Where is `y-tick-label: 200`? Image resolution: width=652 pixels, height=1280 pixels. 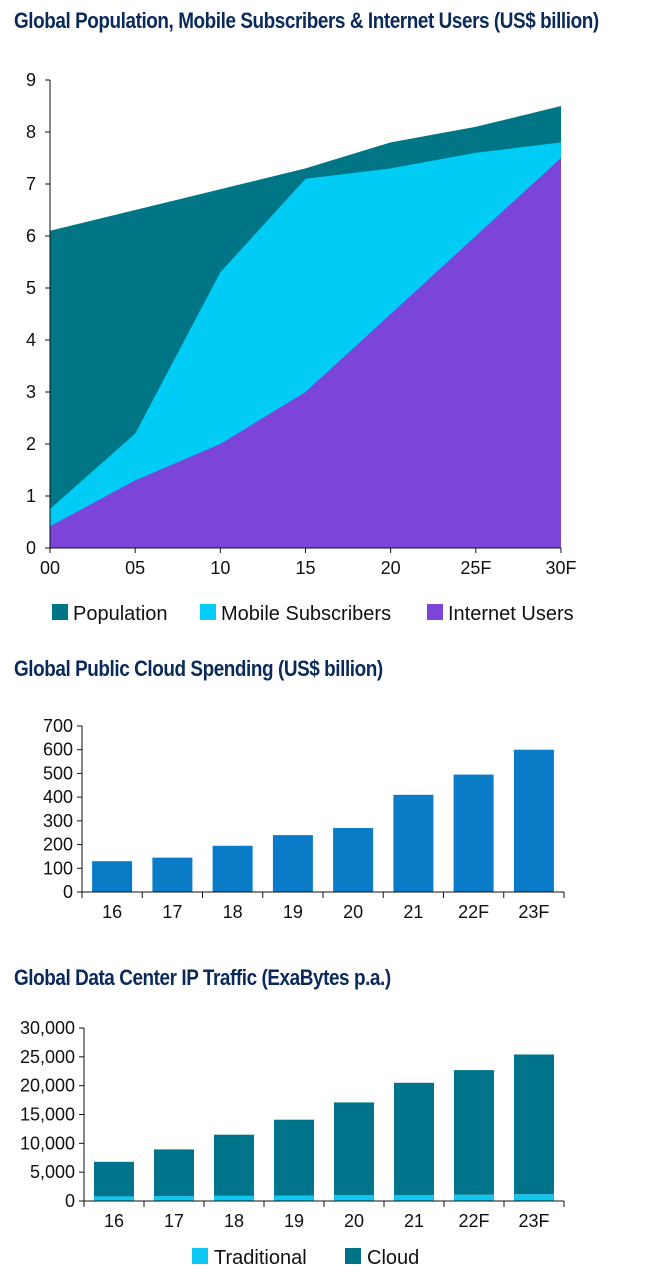
y-tick-label: 200 is located at coordinates (58, 845).